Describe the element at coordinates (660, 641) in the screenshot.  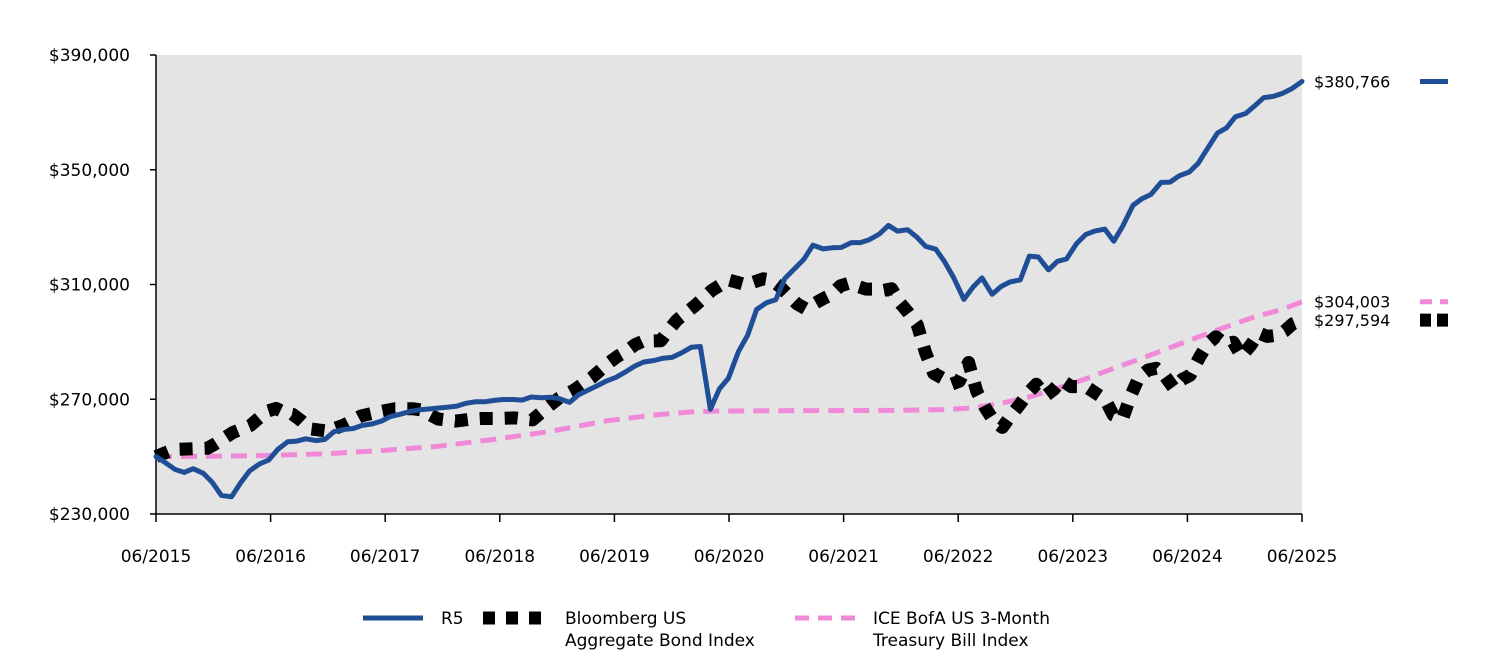
I see `legend-label-1: Aggregate Bond Index` at that location.